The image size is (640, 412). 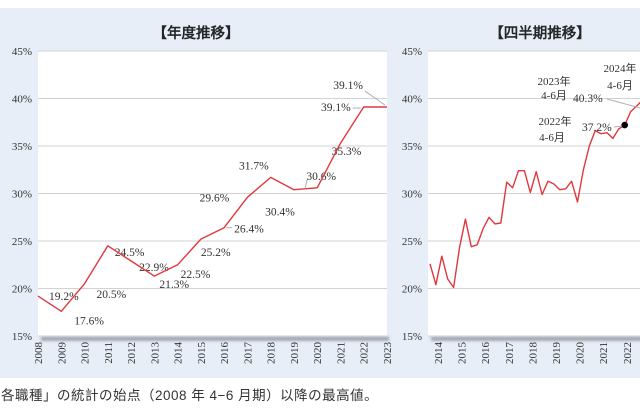 What do you see at coordinates (216, 253) in the screenshot?
I see `data-label: 25.2%` at bounding box center [216, 253].